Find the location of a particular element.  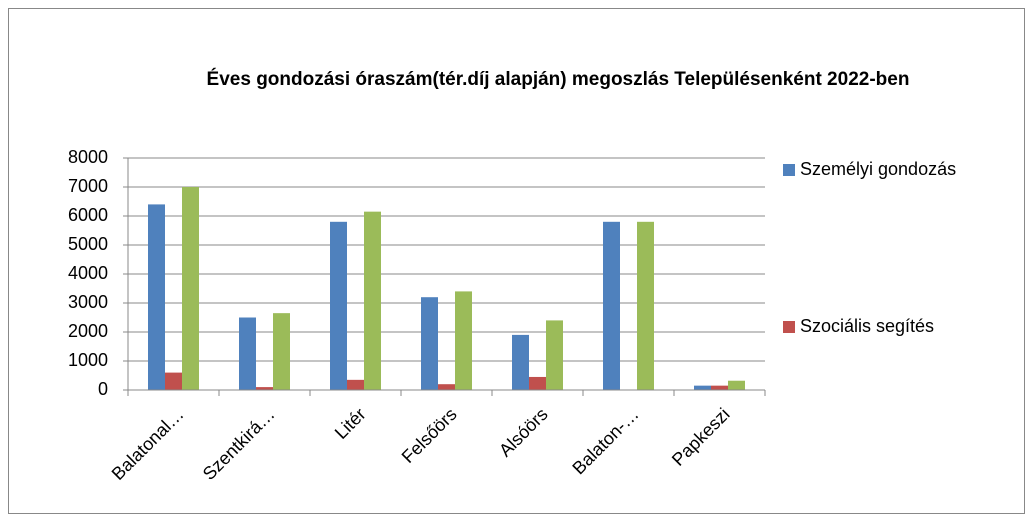

y-tick-label: 8000 is located at coordinates (88, 157).